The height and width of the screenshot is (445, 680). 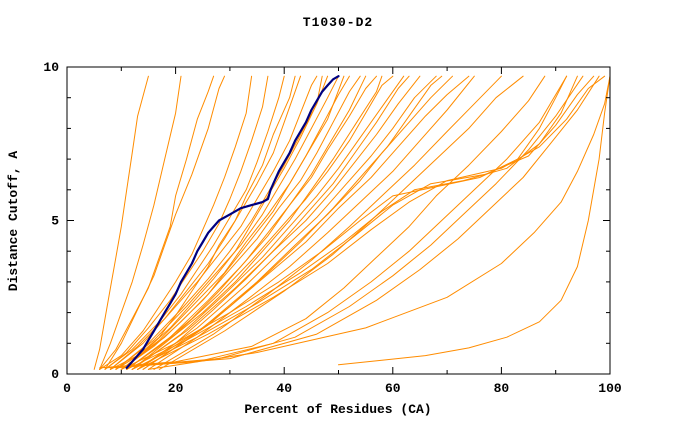 What do you see at coordinates (337, 409) in the screenshot?
I see `x-axis-label: Percent of Residues (CA)` at bounding box center [337, 409].